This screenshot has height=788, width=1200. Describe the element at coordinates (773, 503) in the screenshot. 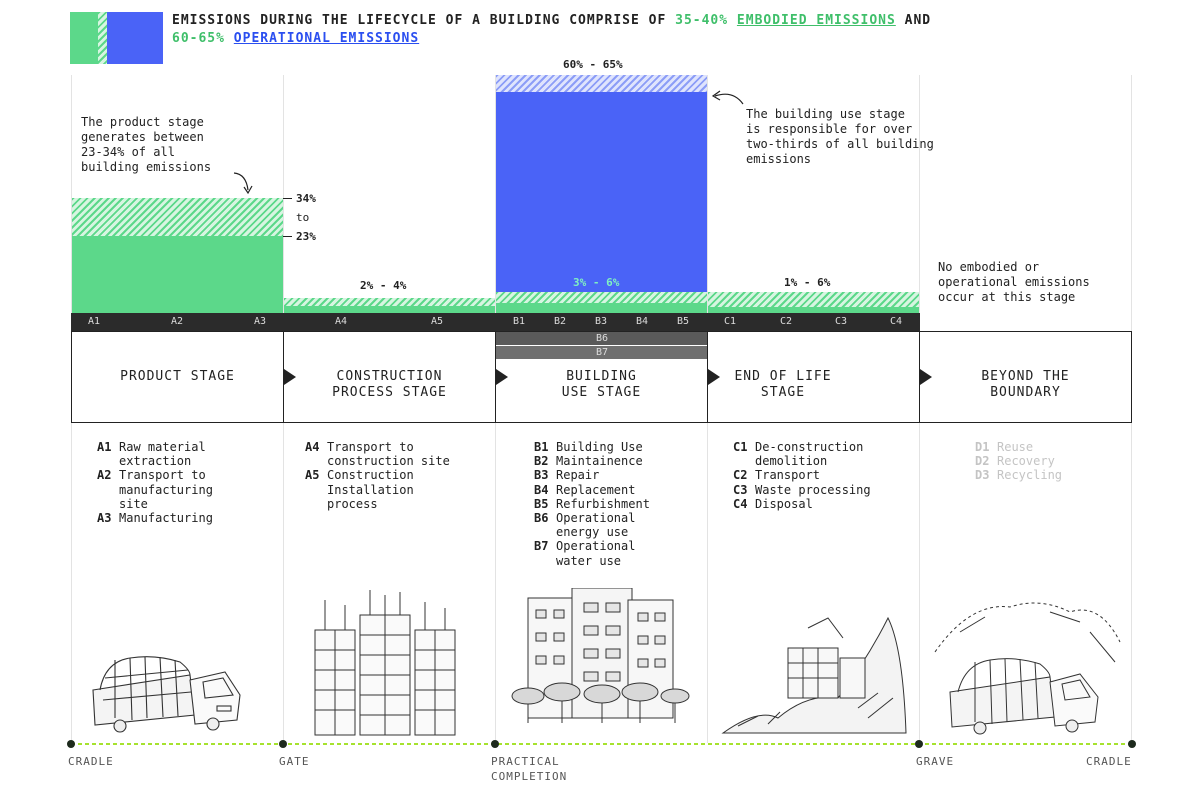

I see `list-item: C4 Disposal` at that location.